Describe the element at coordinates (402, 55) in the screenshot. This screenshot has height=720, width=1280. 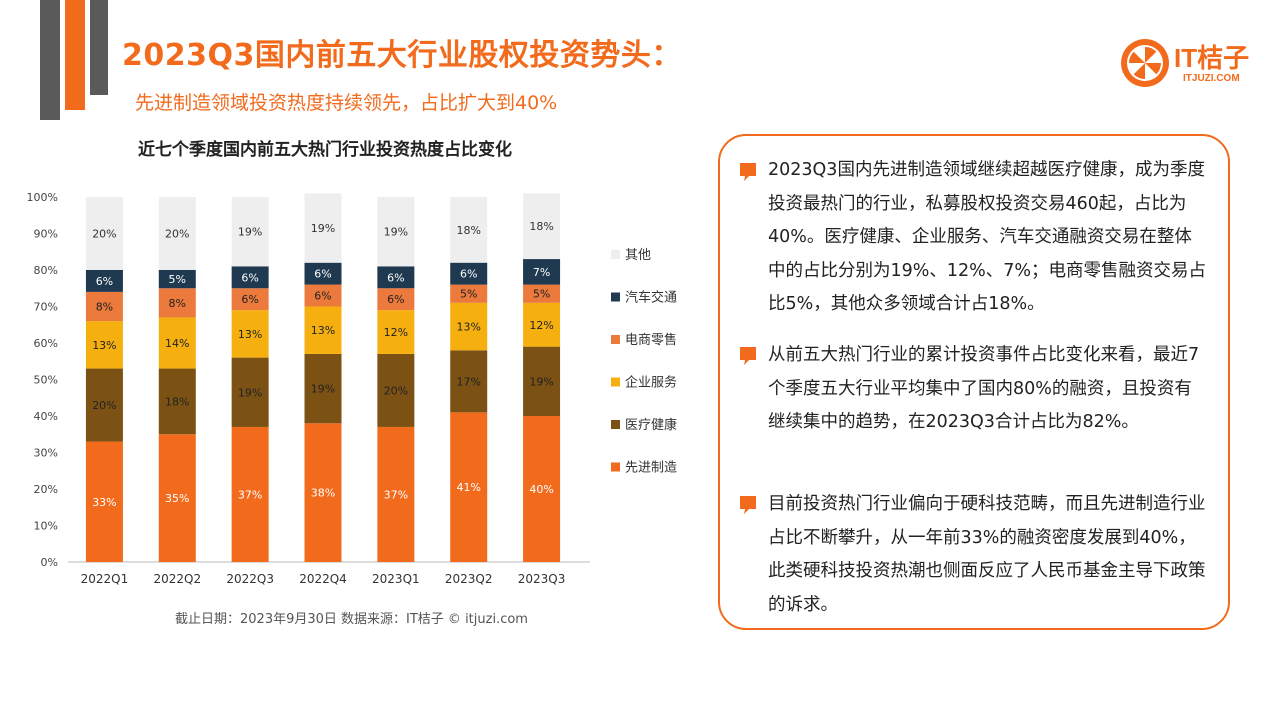
I see `page-title: 2023Q3国内前五大行业股权投资势头：` at that location.